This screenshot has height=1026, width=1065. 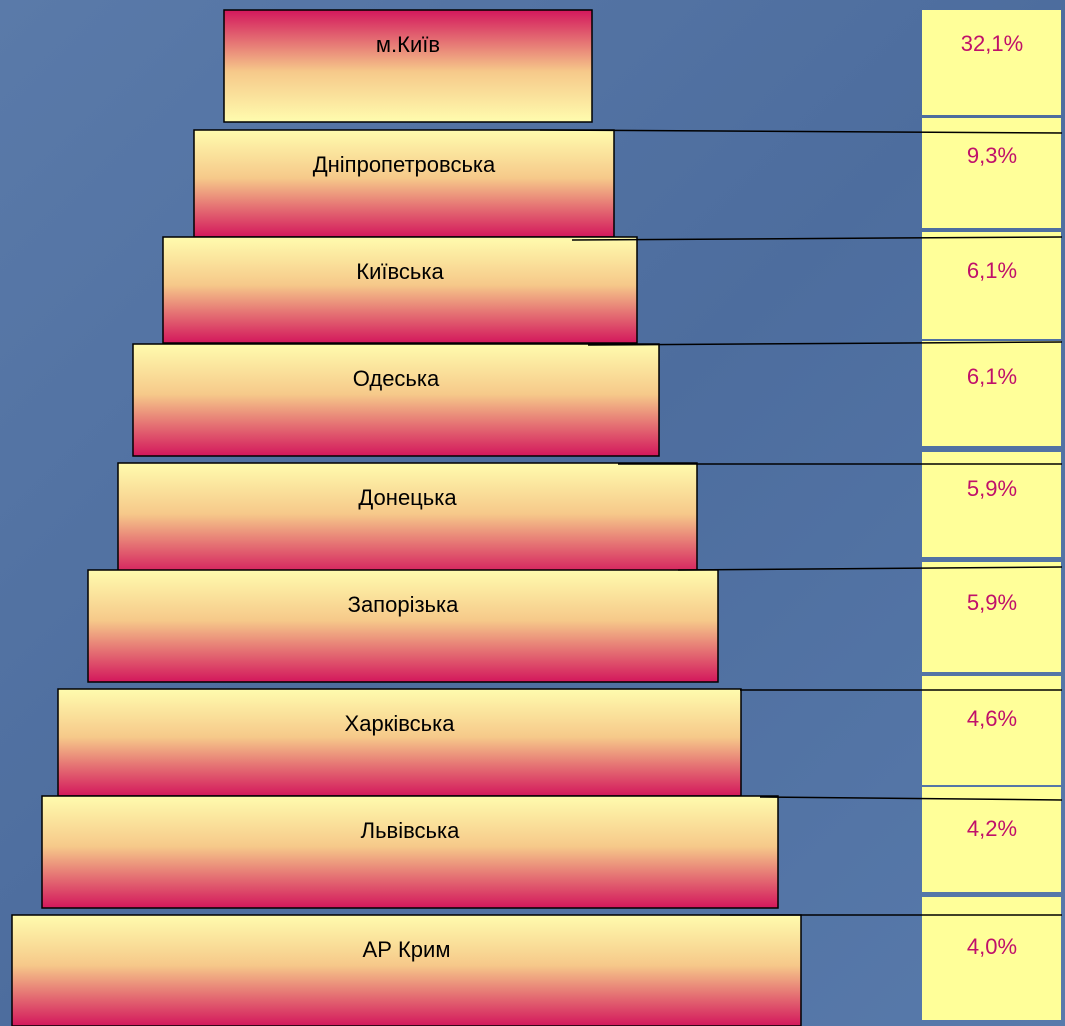 I want to click on region-label: АР Крим, so click(x=407, y=949).